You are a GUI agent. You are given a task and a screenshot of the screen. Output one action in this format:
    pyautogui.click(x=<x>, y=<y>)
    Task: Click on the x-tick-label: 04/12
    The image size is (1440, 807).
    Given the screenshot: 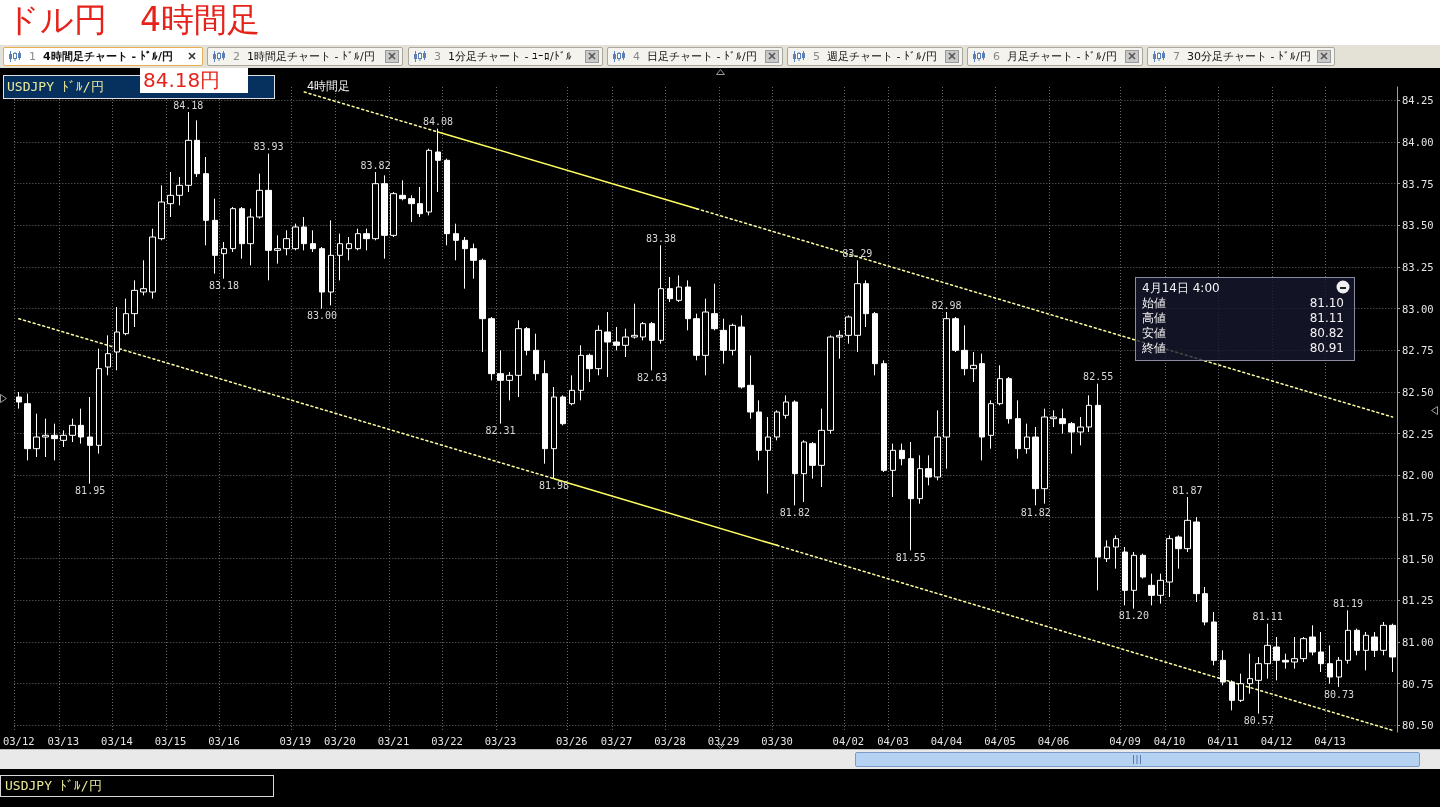 What is the action you would take?
    pyautogui.click(x=1276, y=740)
    